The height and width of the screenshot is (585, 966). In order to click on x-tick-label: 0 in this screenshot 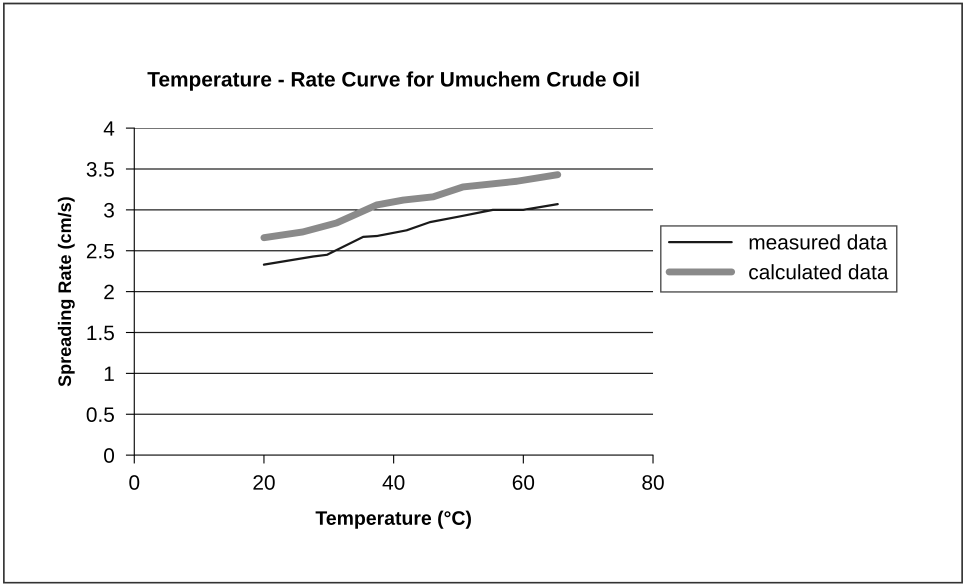, I will do `click(134, 482)`.